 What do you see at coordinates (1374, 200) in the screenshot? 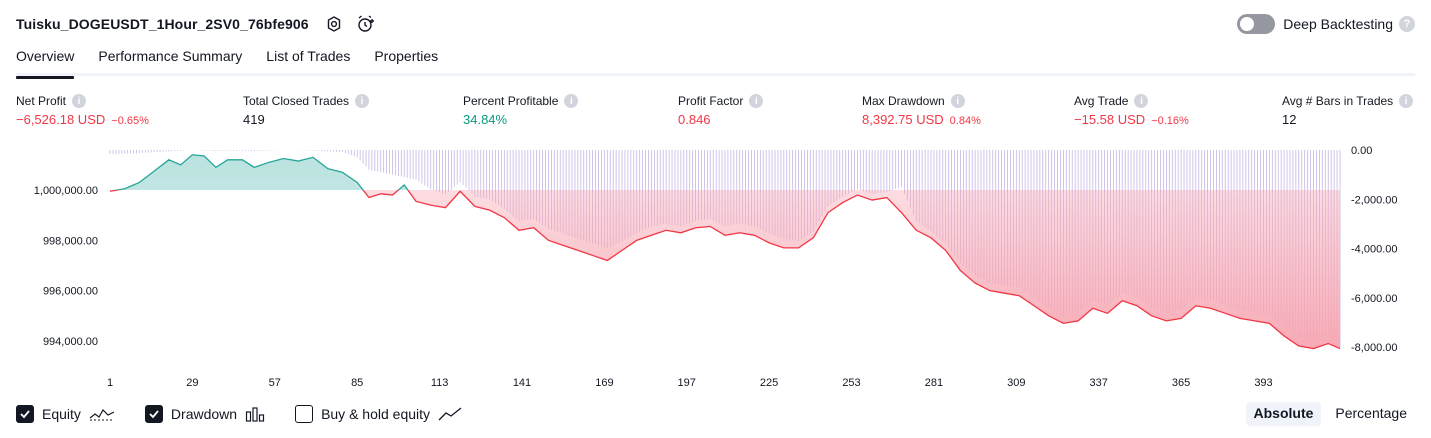
I see `right-axis-tick: -2,000.00` at bounding box center [1374, 200].